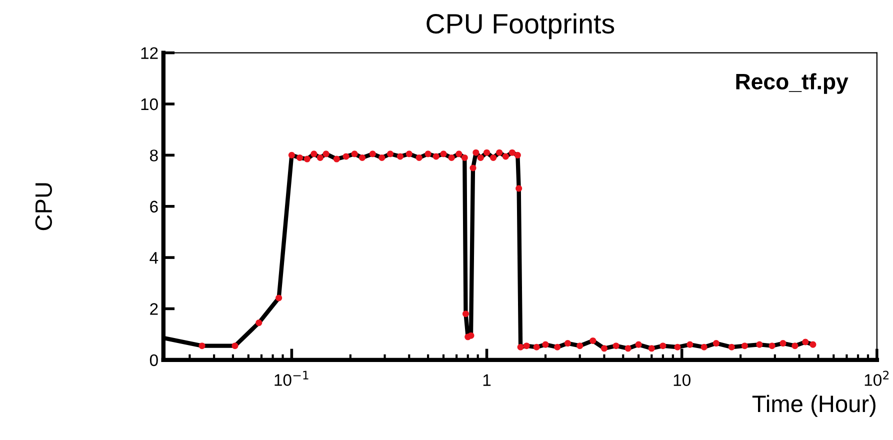 This screenshot has width=893, height=440. What do you see at coordinates (291, 378) in the screenshot?
I see `x-tick-label: 10$^{−1}$` at bounding box center [291, 378].